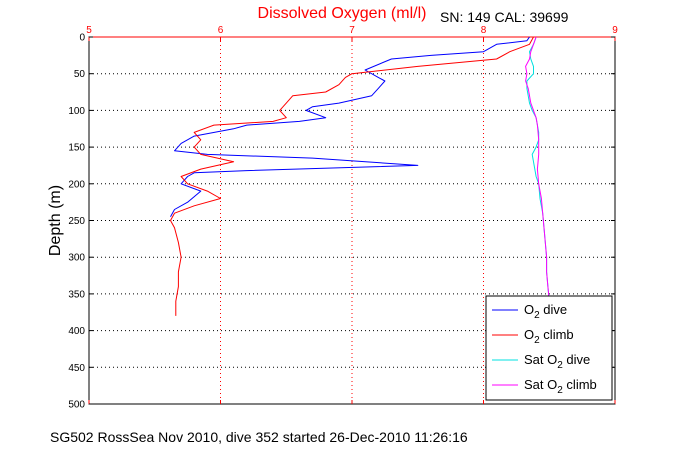  Describe the element at coordinates (76, 405) in the screenshot. I see `y-tick-label: 500` at that location.